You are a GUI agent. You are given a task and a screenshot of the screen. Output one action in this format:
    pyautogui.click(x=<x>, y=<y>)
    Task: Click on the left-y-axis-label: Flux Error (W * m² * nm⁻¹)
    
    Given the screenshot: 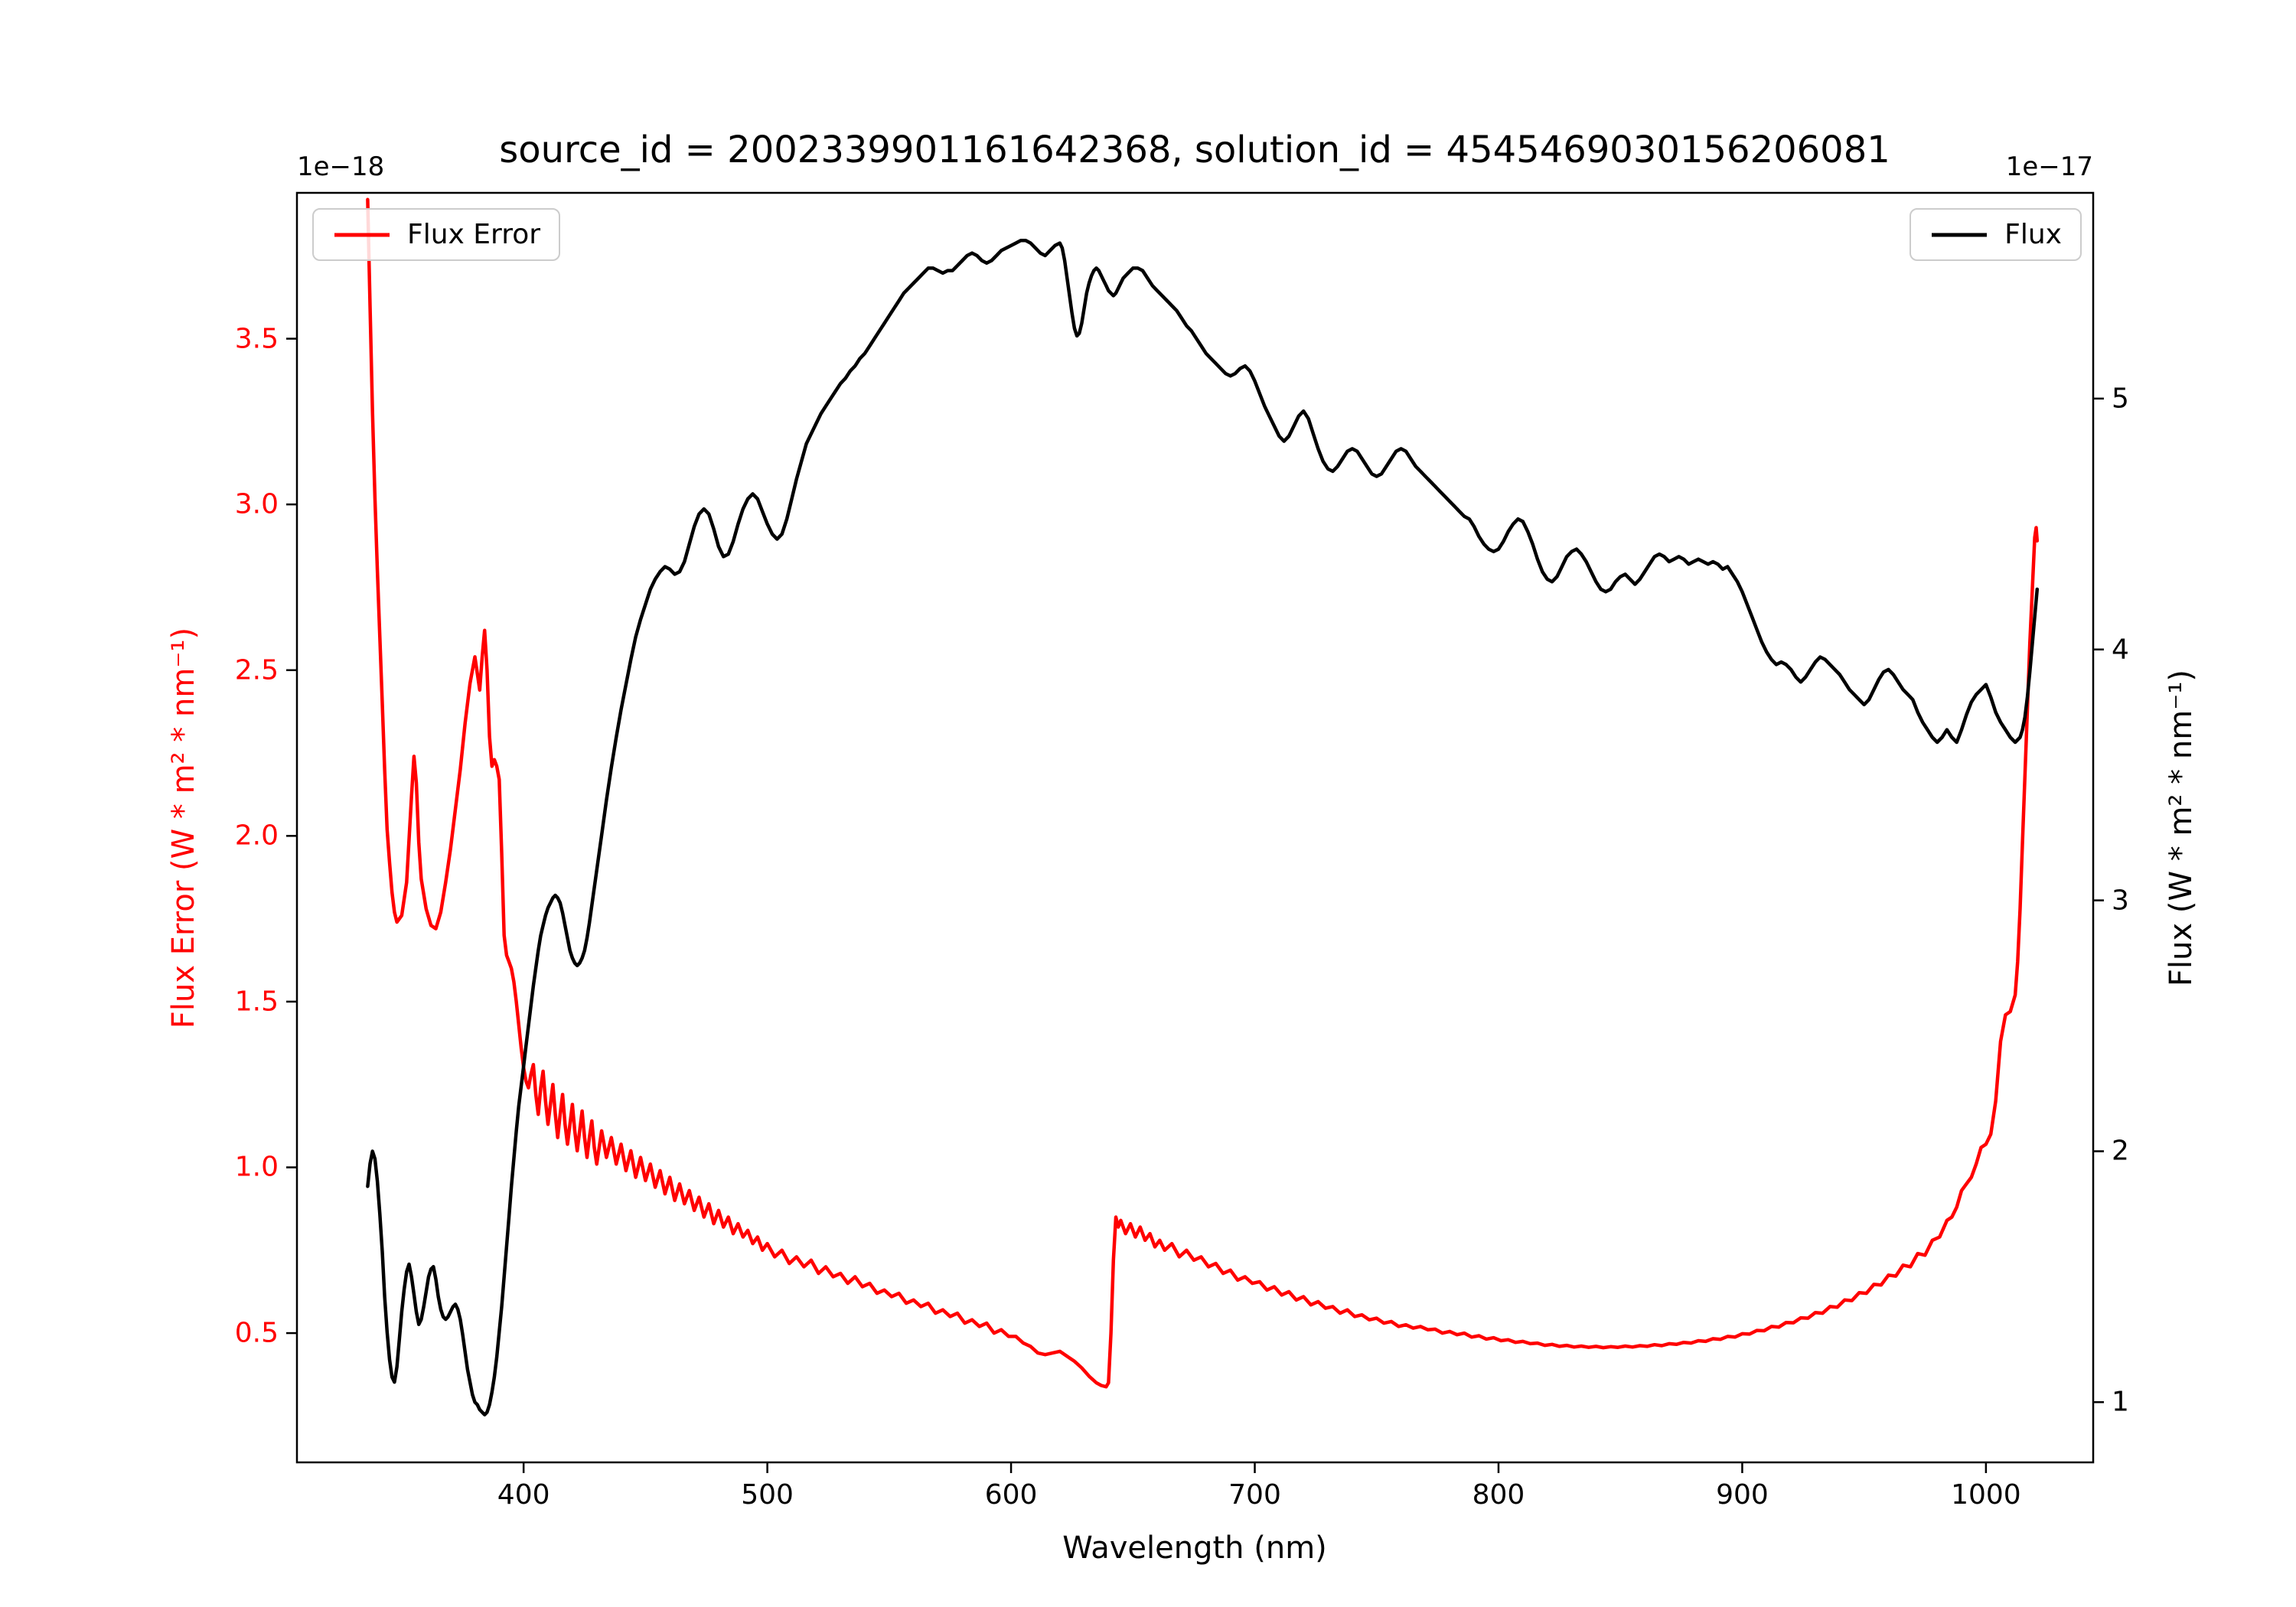 What is the action you would take?
    pyautogui.click(x=183, y=828)
    